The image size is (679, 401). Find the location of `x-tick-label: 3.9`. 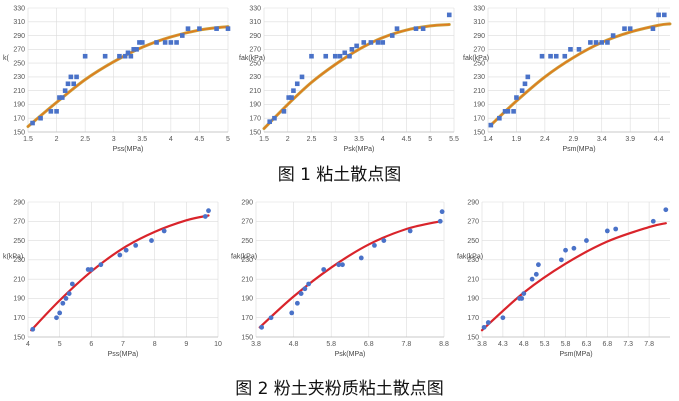

x-tick-label: 3.9 is located at coordinates (630, 139).